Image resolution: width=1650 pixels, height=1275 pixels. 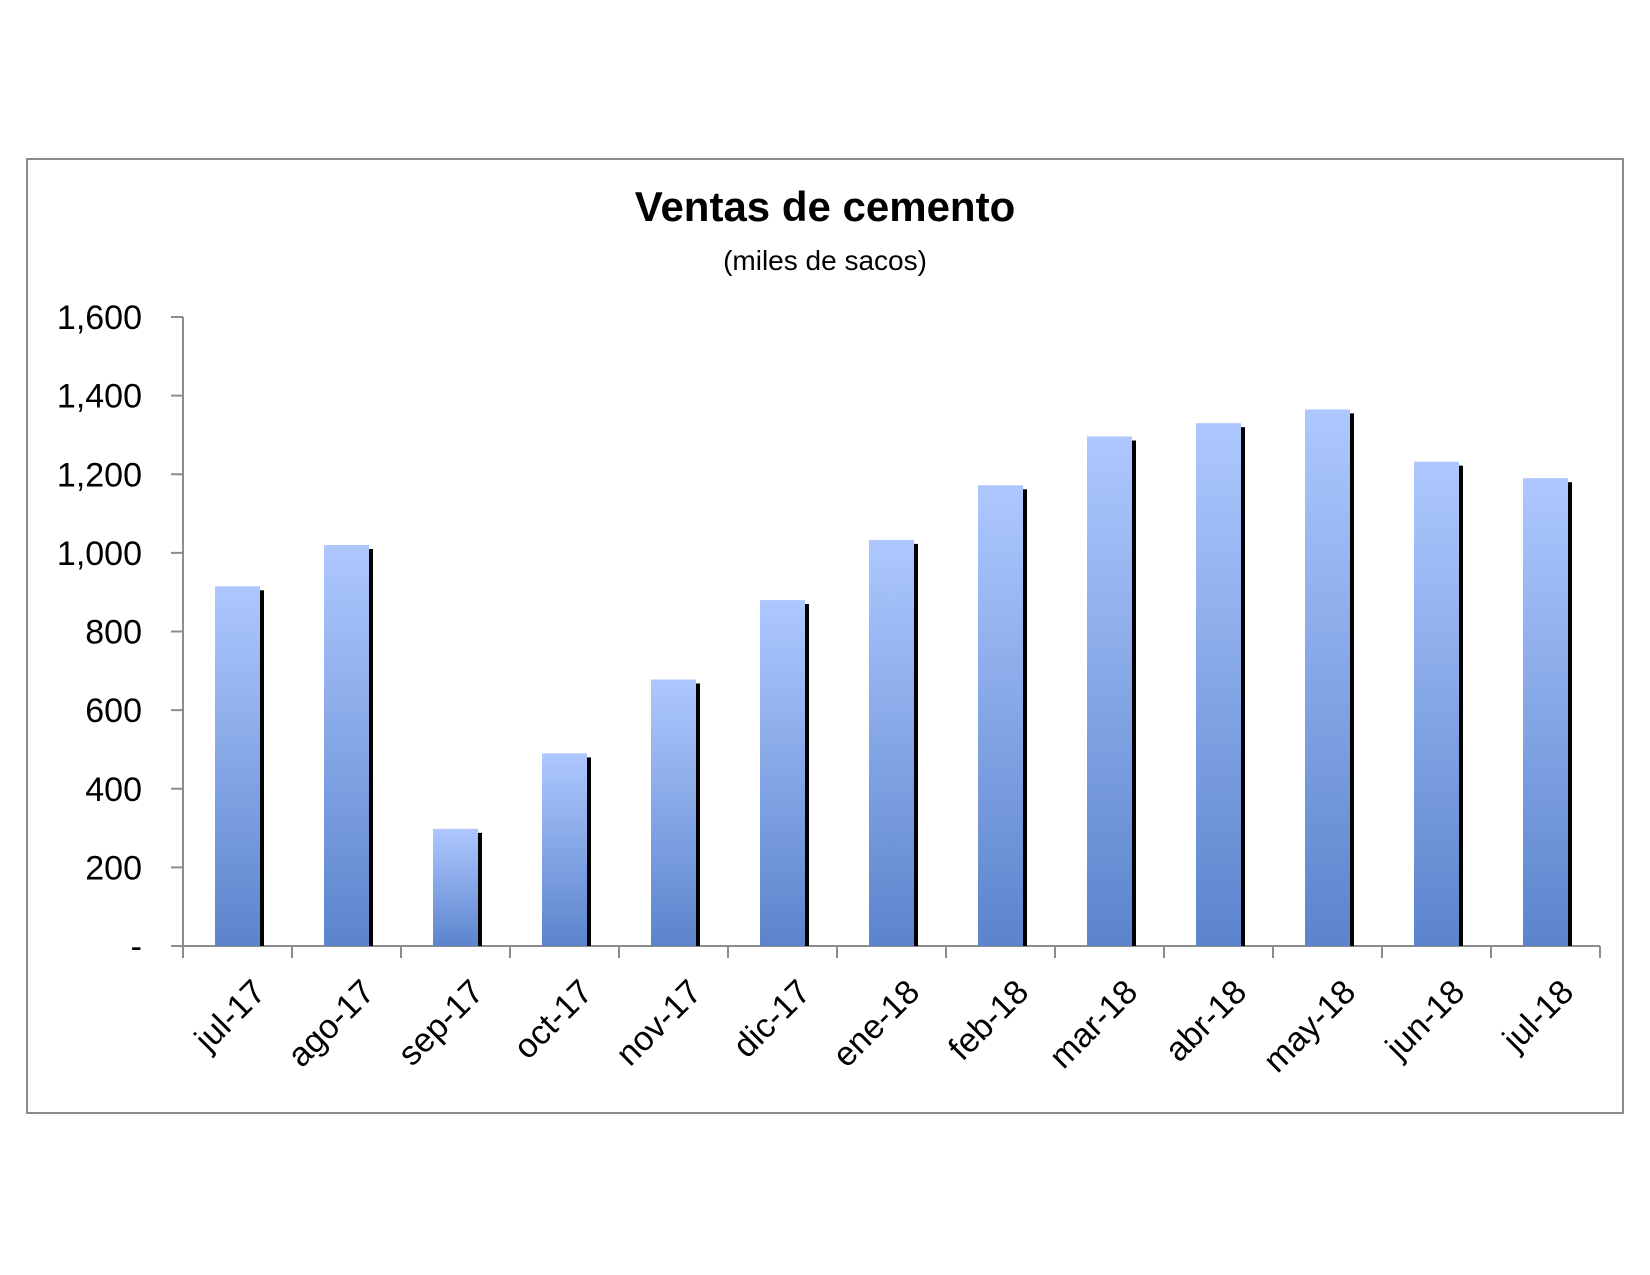 What do you see at coordinates (772, 1019) in the screenshot?
I see `x-tick-label: dic-17` at bounding box center [772, 1019].